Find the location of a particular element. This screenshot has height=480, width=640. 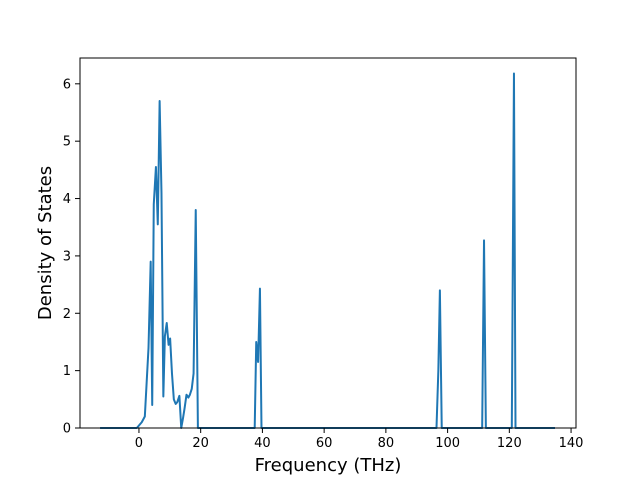

x-tick-label: 60 is located at coordinates (324, 443).